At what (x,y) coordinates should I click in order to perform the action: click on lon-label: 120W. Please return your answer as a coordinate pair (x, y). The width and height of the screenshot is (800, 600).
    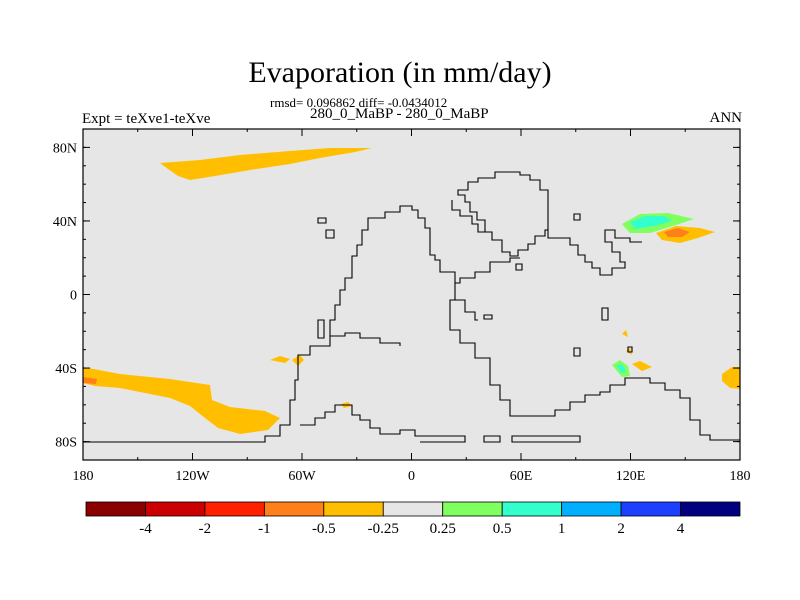
    Looking at the image, I should click on (192, 476).